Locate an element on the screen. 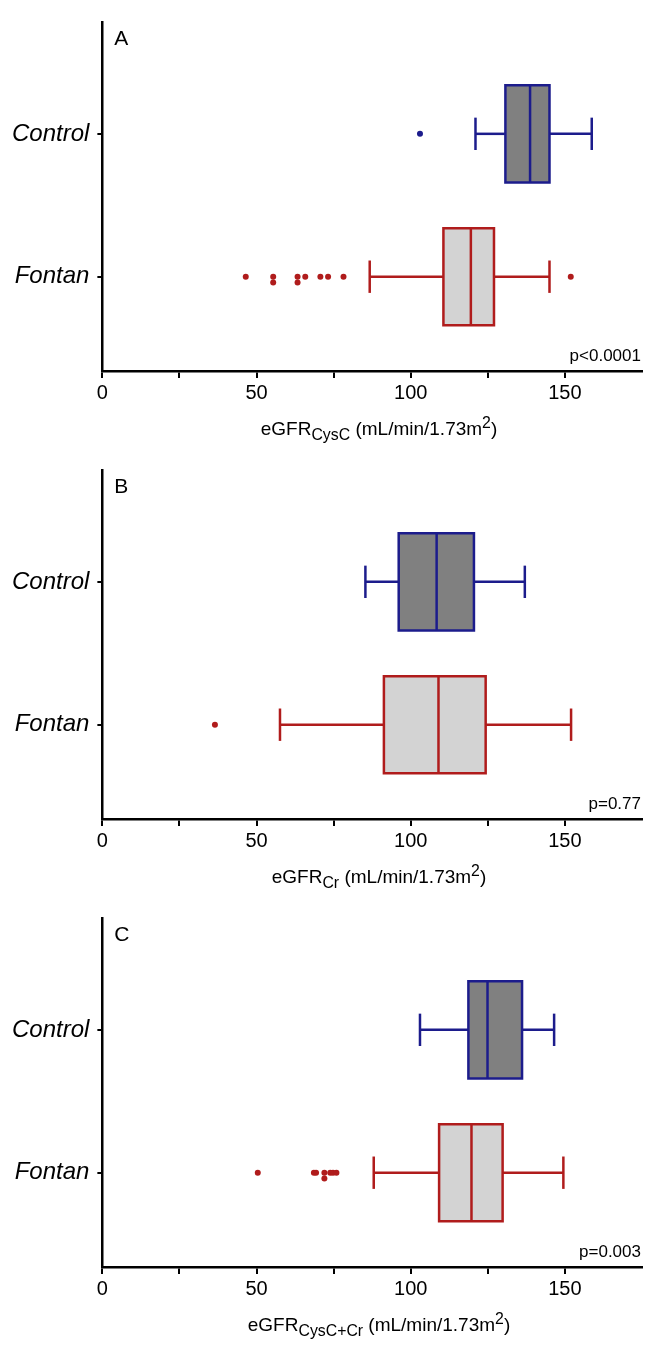  annotation: p=0.003 is located at coordinates (610, 1252).